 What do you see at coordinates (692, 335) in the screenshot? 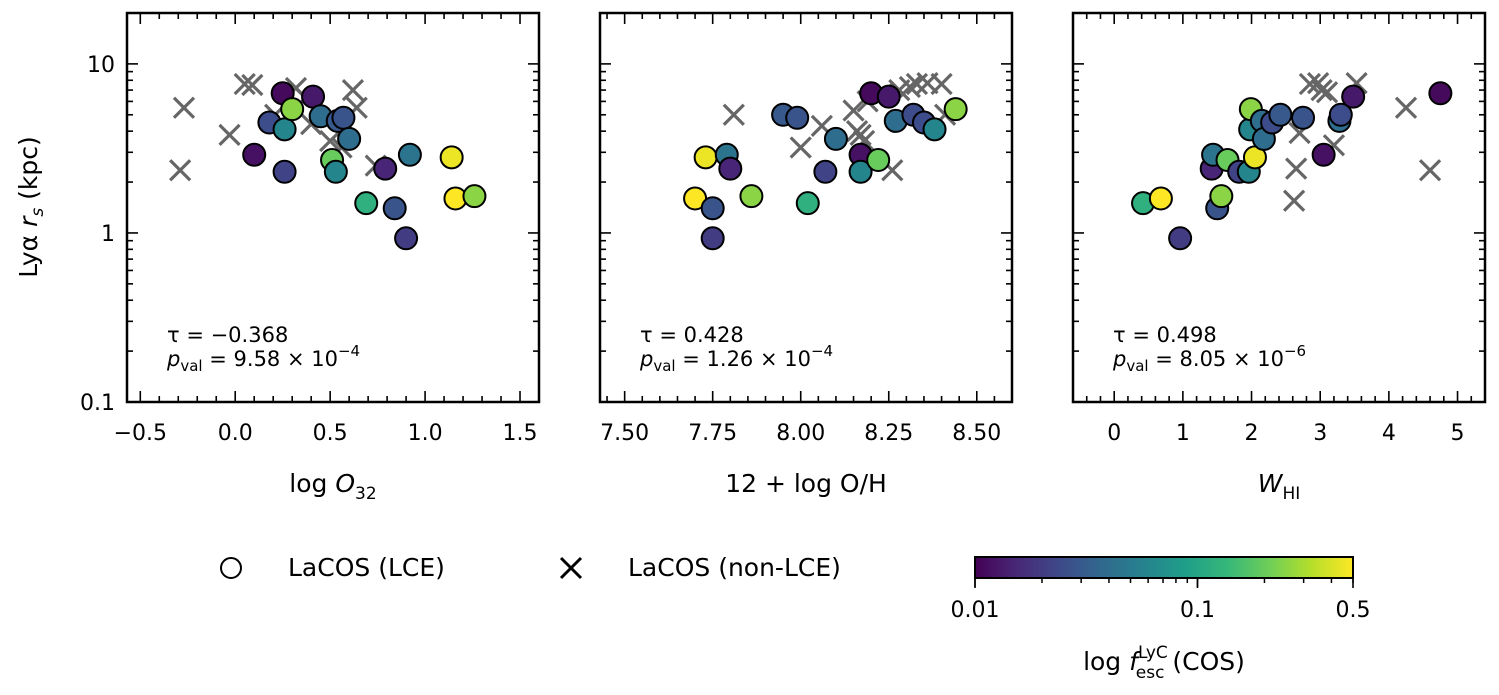
I see `tau-stat: τ = 0.428` at bounding box center [692, 335].